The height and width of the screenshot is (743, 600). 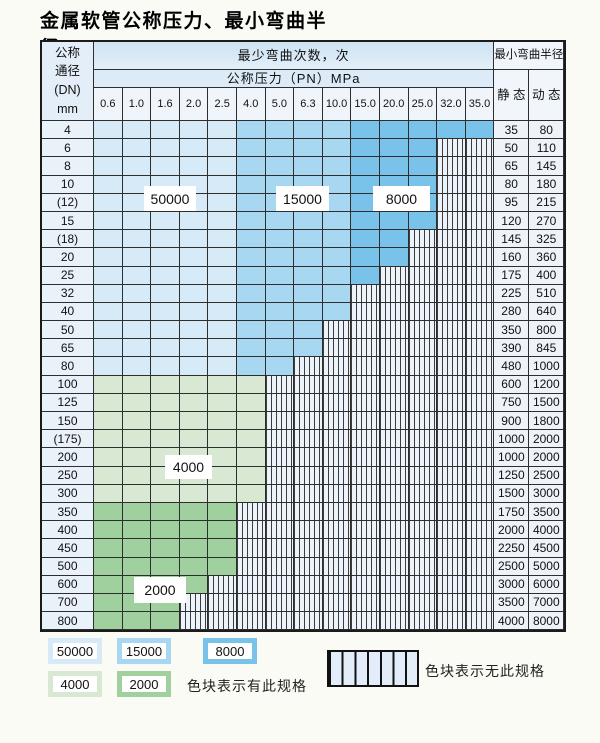 I want to click on legend-swatch-8000: 8000, so click(x=230, y=651).